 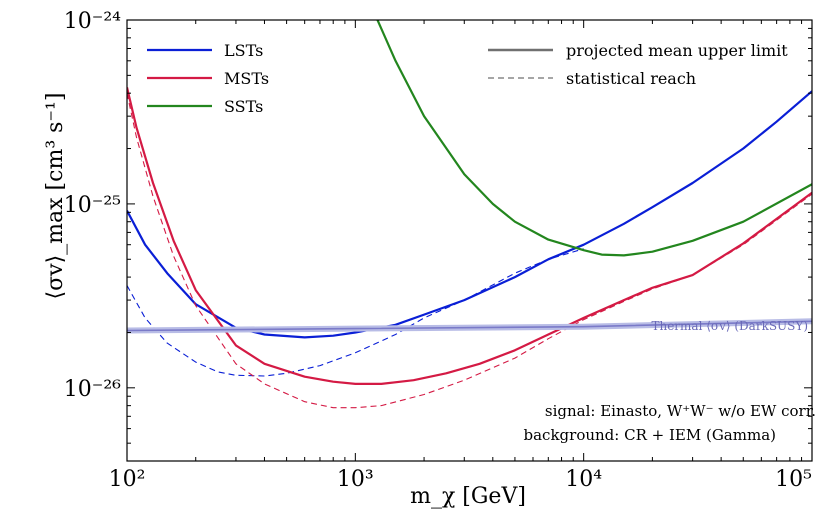 I want to click on legend-label-msts: MSTs, so click(x=246, y=78).